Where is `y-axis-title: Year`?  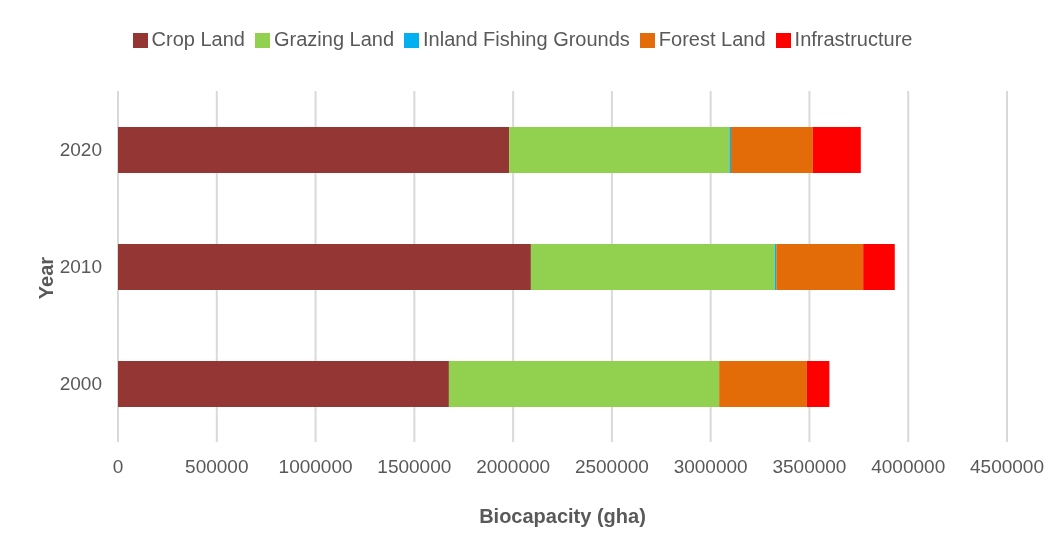 y-axis-title: Year is located at coordinates (46, 278).